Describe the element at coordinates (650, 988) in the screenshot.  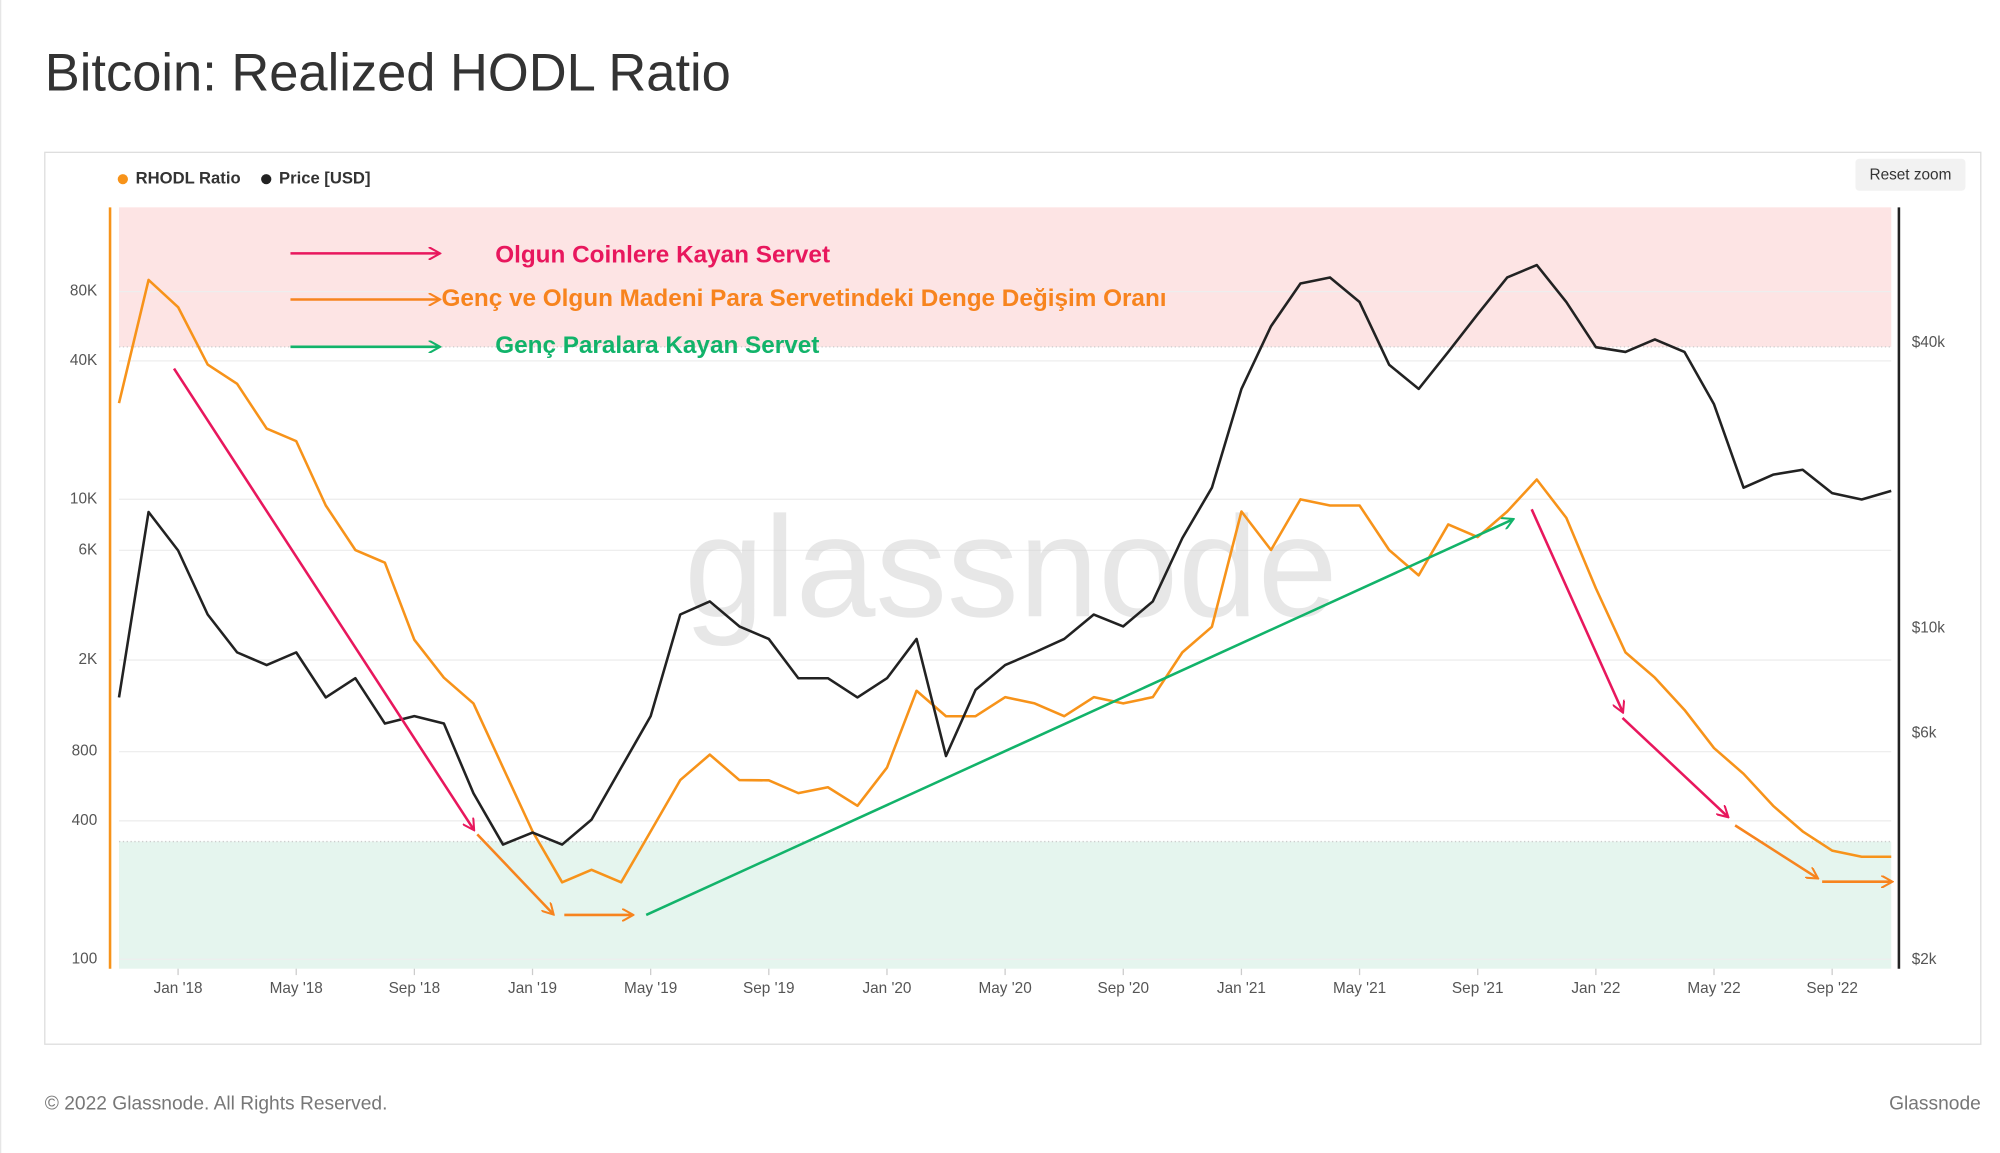
I see `x-tick-label: May '19` at that location.